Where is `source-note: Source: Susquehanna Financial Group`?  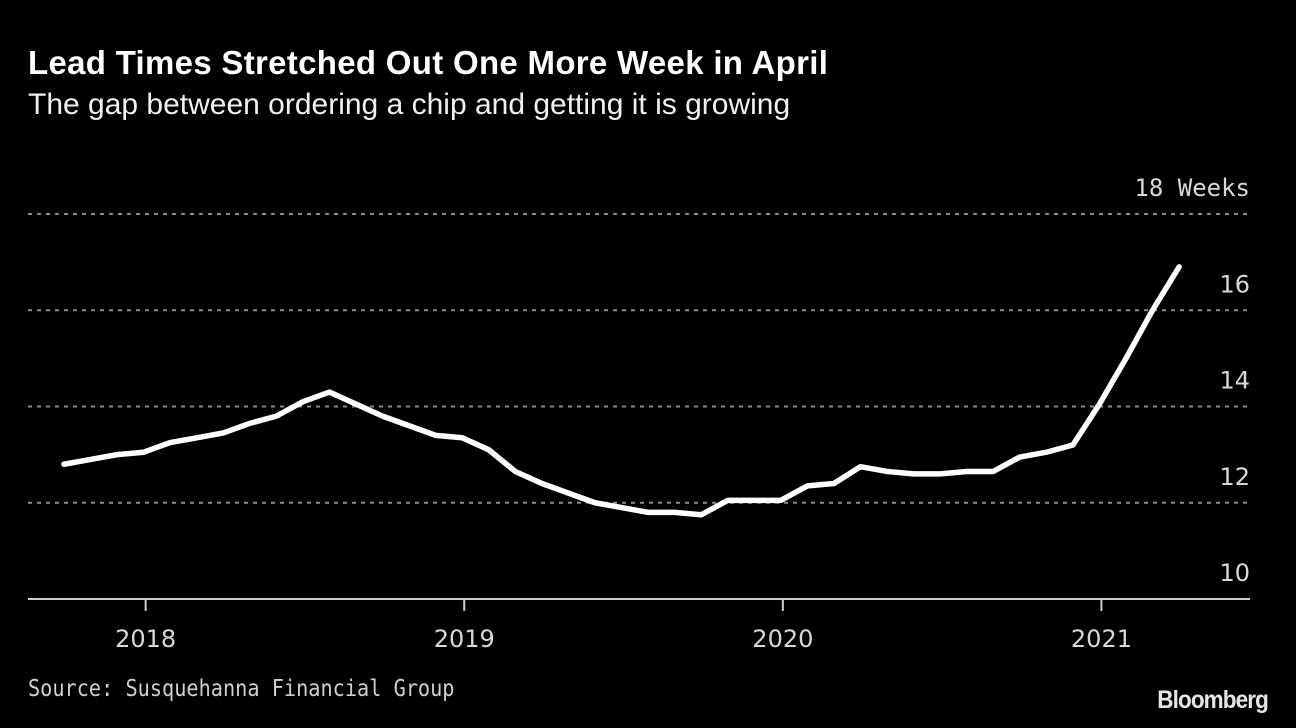
source-note: Source: Susquehanna Financial Group is located at coordinates (241, 689).